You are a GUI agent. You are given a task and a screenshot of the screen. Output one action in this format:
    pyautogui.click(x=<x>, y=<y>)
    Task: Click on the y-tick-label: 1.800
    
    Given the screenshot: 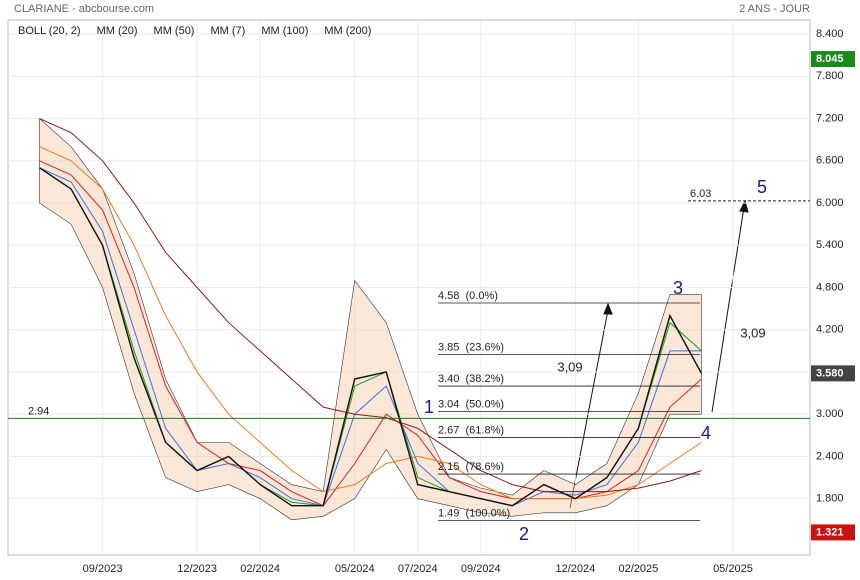 What is the action you would take?
    pyautogui.click(x=830, y=499)
    